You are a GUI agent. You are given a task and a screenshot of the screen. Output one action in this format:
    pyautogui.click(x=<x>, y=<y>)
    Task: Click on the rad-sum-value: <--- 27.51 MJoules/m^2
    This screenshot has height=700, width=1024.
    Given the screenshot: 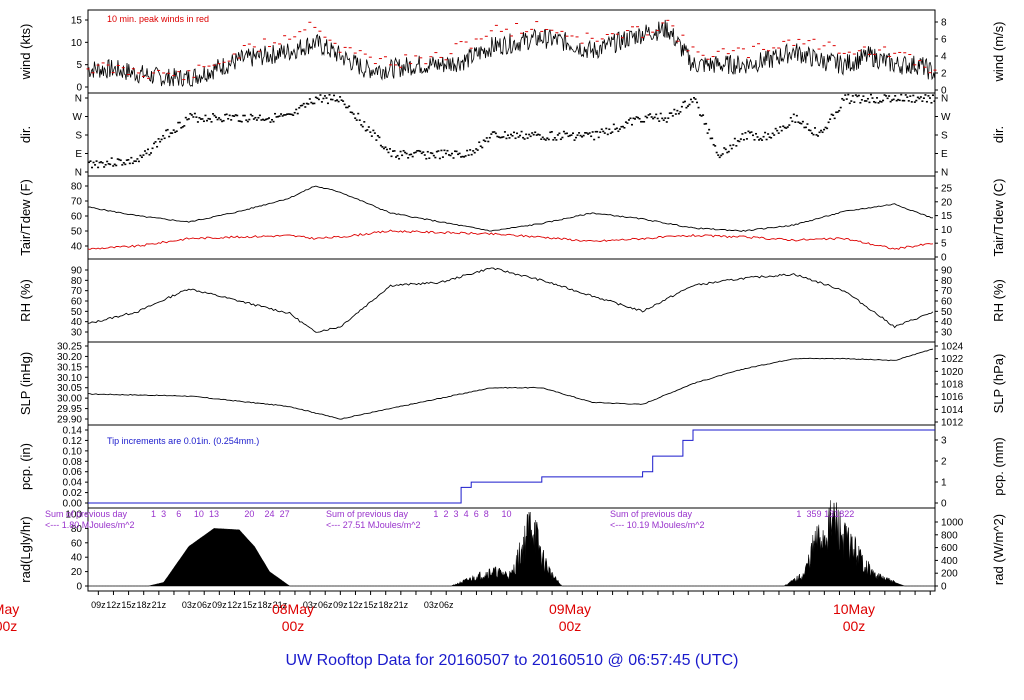 What is the action you would take?
    pyautogui.click(x=373, y=525)
    